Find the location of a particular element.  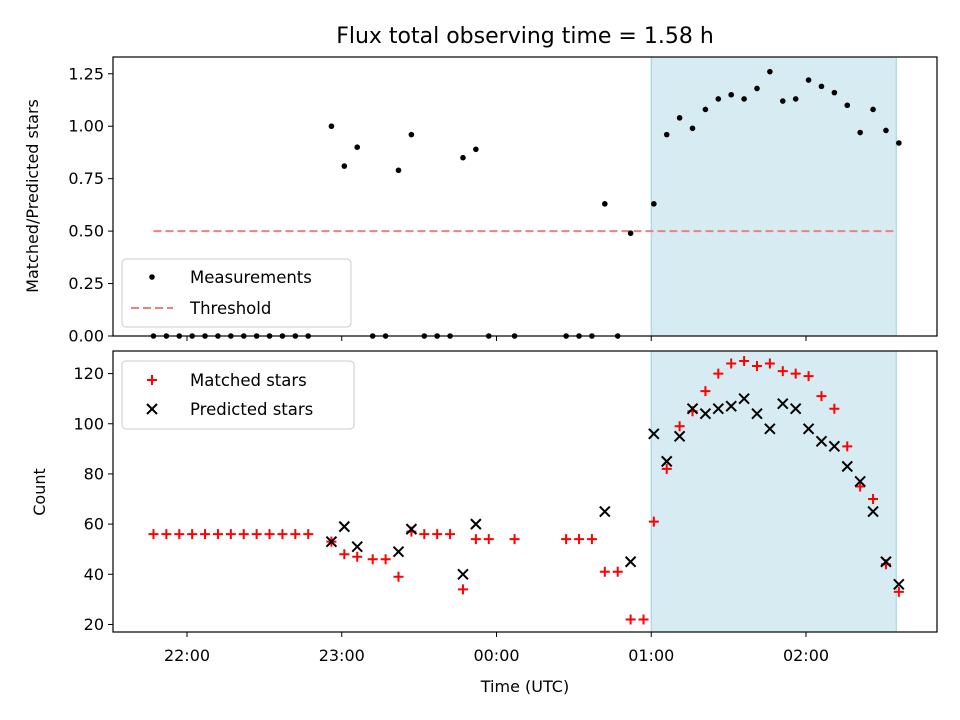

top-observing-span is located at coordinates (773, 196).